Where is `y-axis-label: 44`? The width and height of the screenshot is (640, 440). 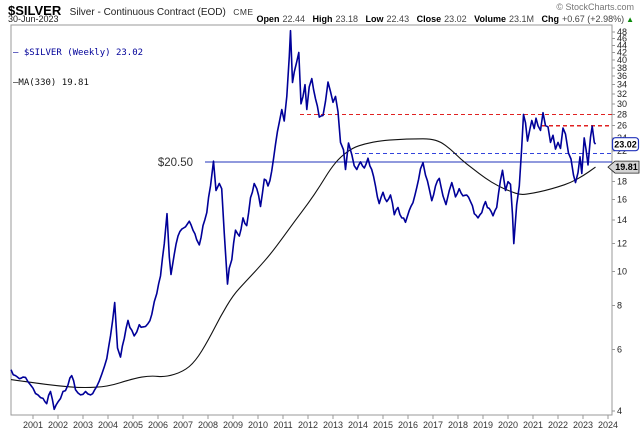 y-axis-label: 44 is located at coordinates (622, 45).